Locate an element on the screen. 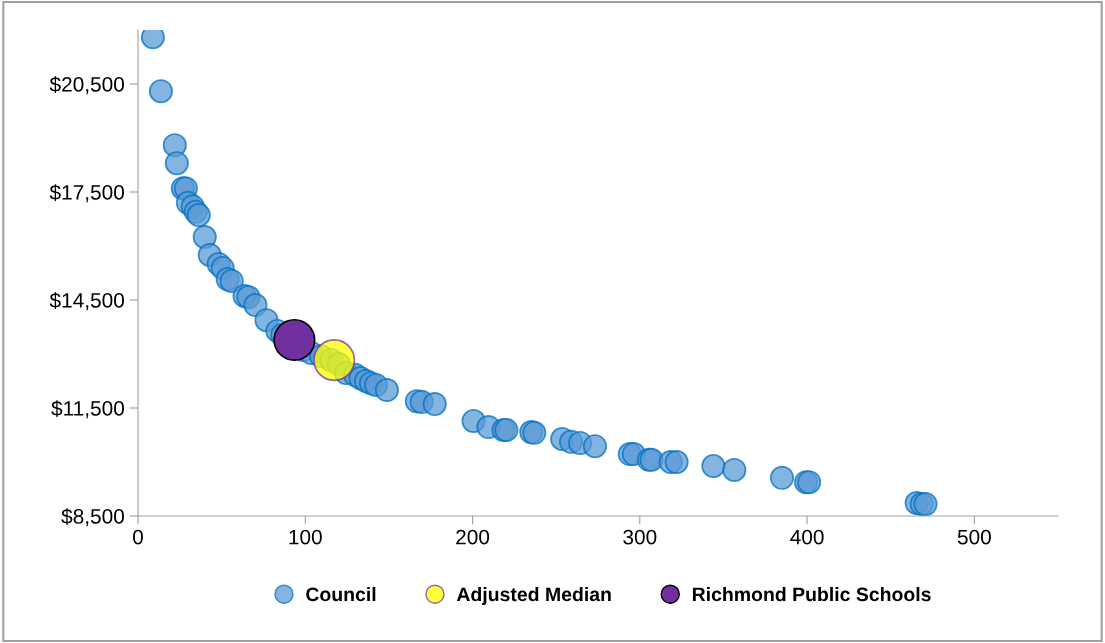 The height and width of the screenshot is (643, 1105). y-tick-label: $17,500 is located at coordinates (86, 193).